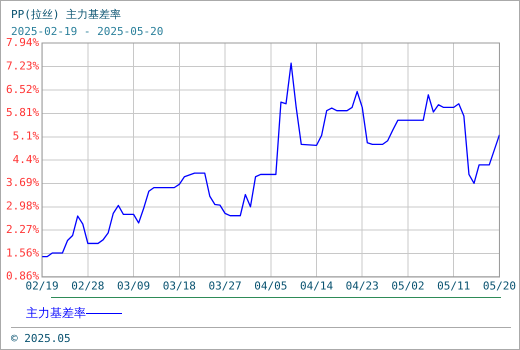  Describe the element at coordinates (23, 89) in the screenshot. I see `y-tick-label: 6.52%` at that location.